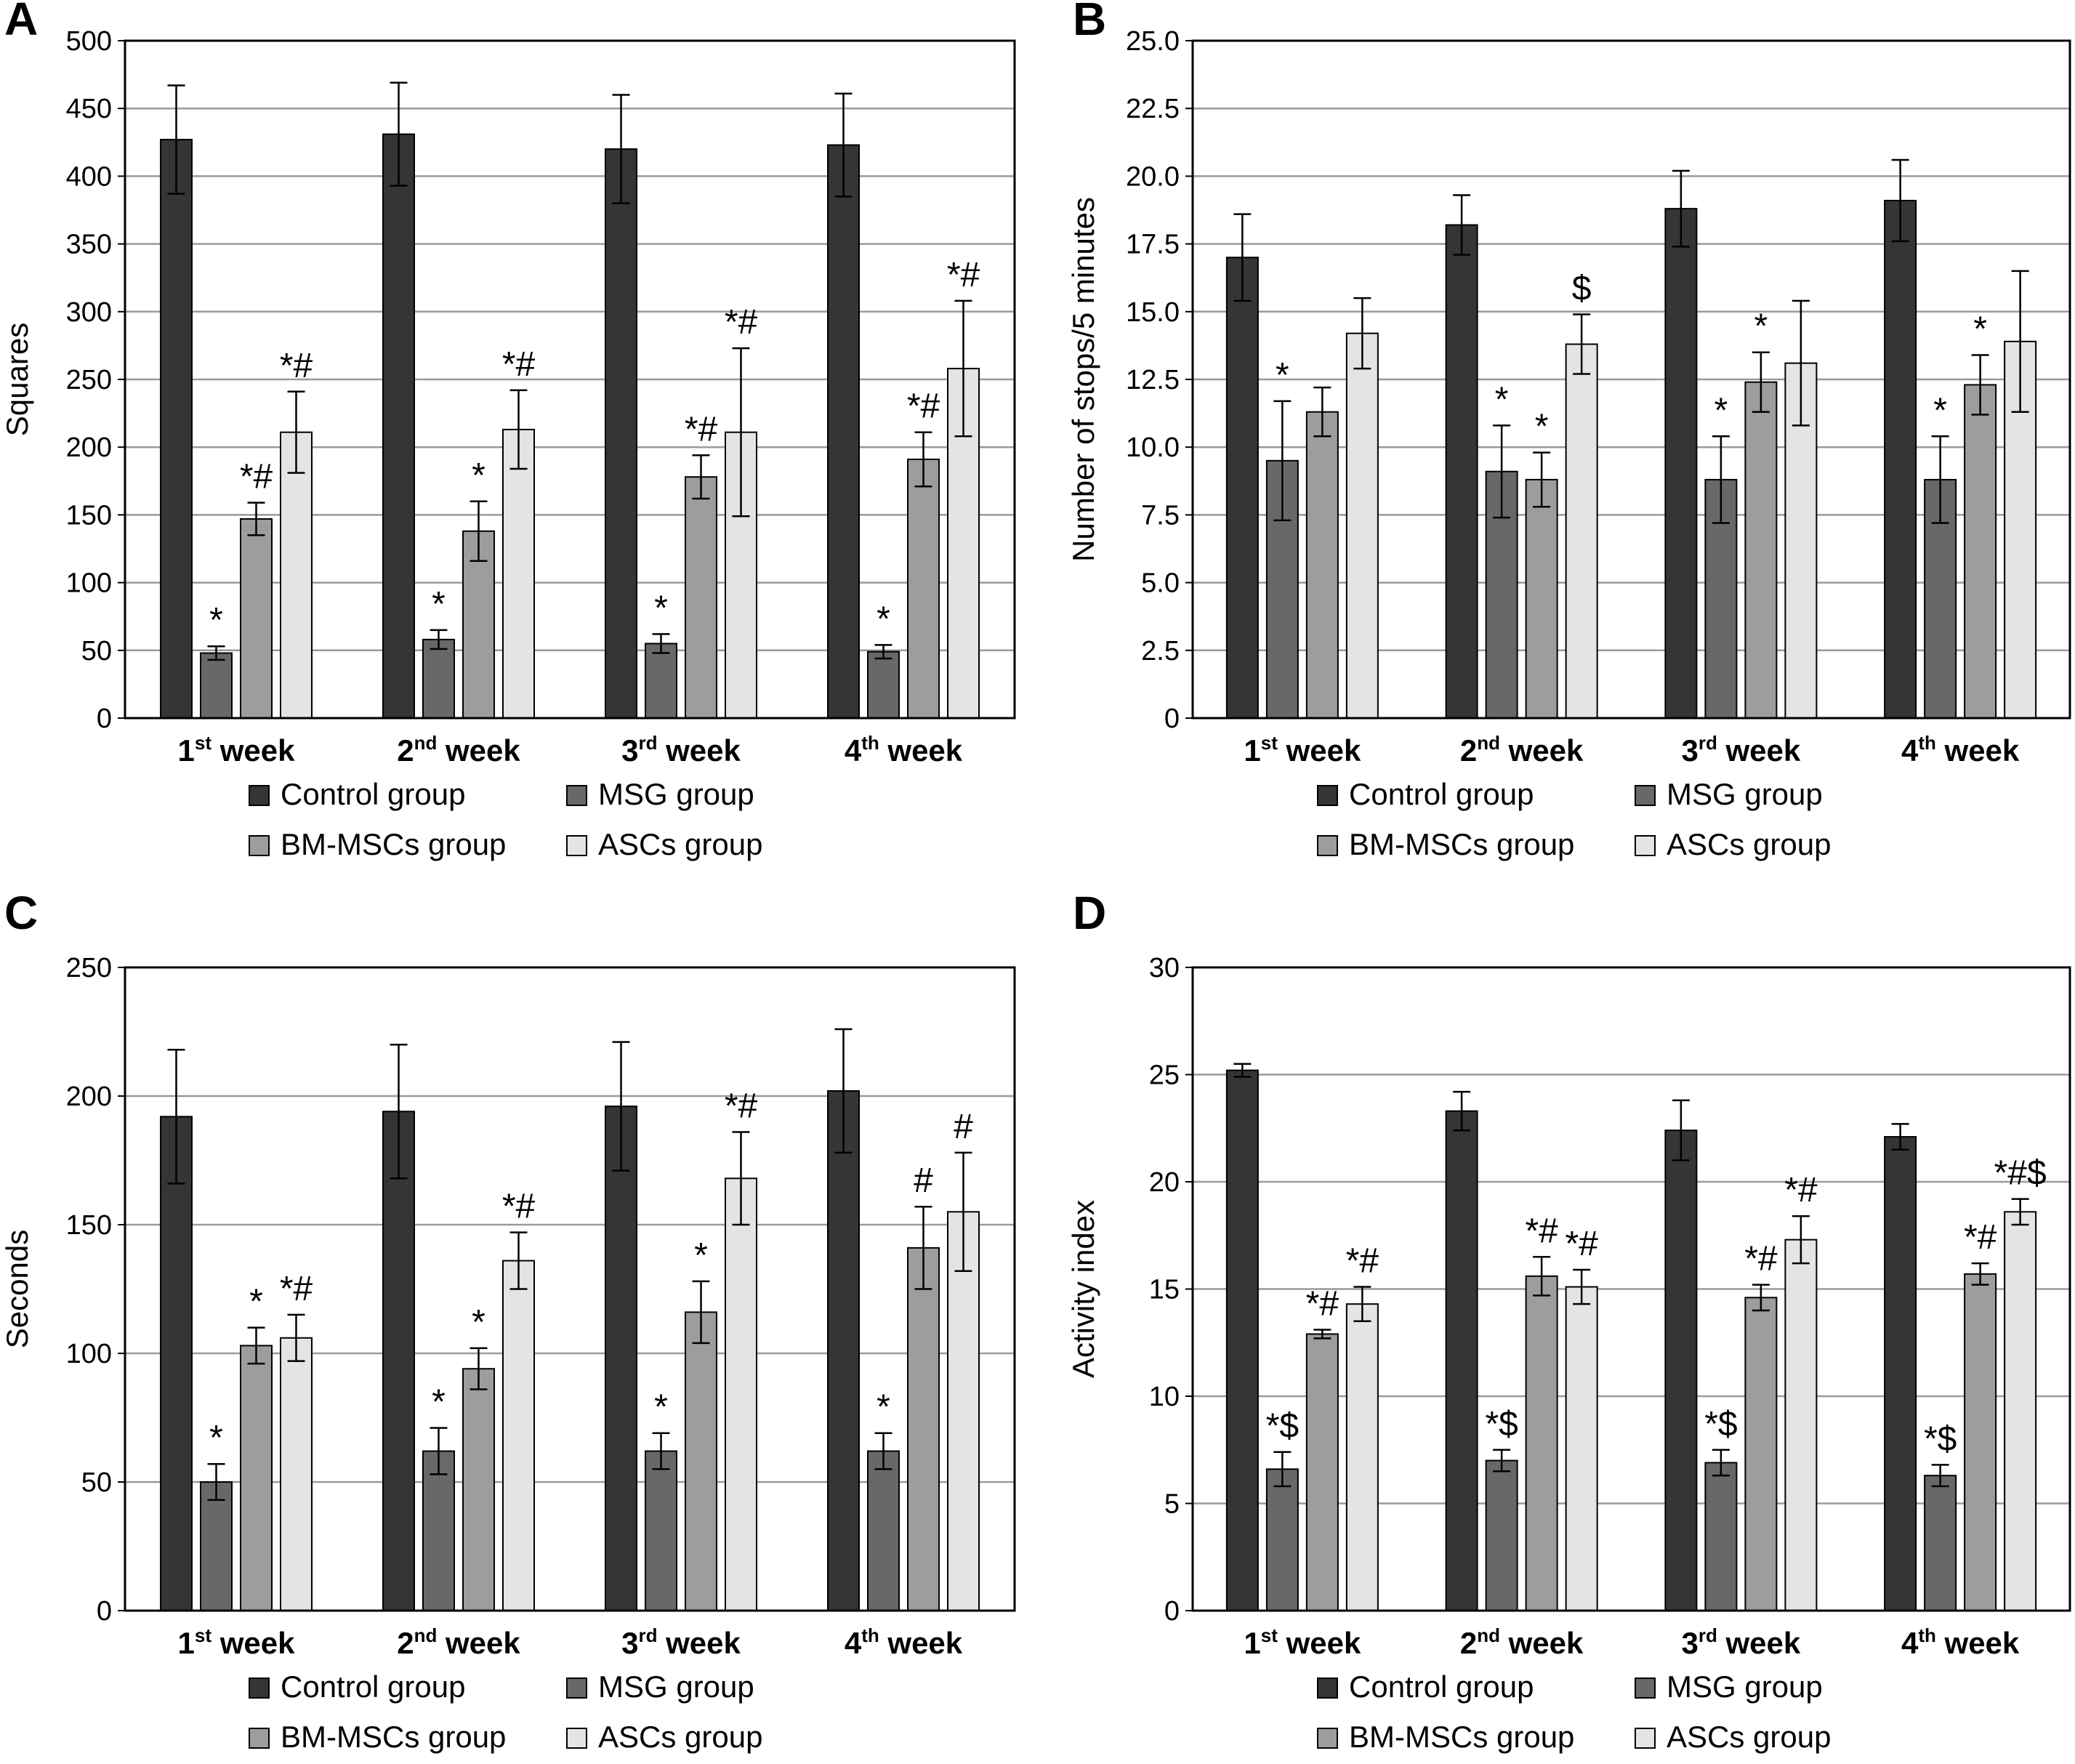 This screenshot has width=2075, height=1764. What do you see at coordinates (1582, 289) in the screenshot?
I see `significance-marker: $` at bounding box center [1582, 289].